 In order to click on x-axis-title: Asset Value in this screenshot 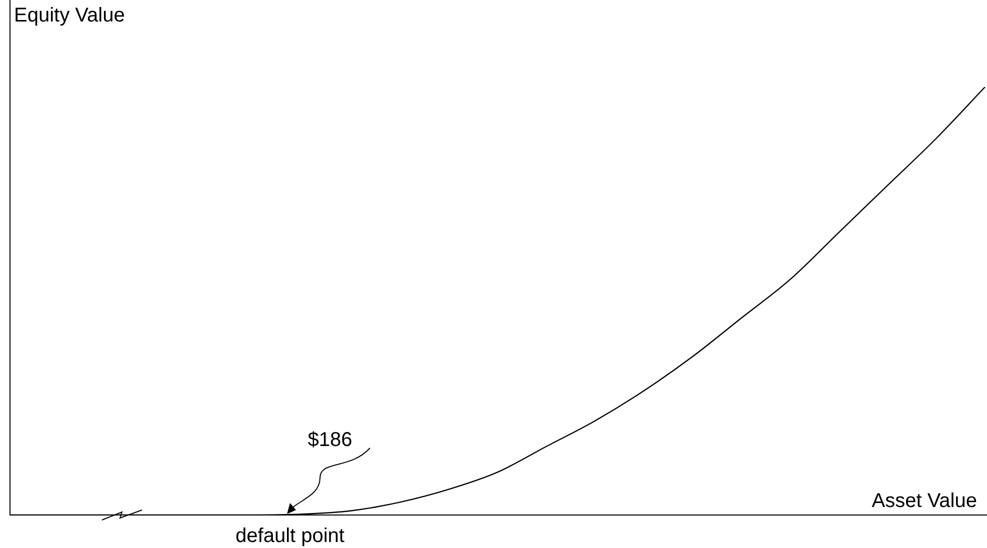, I will do `click(924, 501)`.